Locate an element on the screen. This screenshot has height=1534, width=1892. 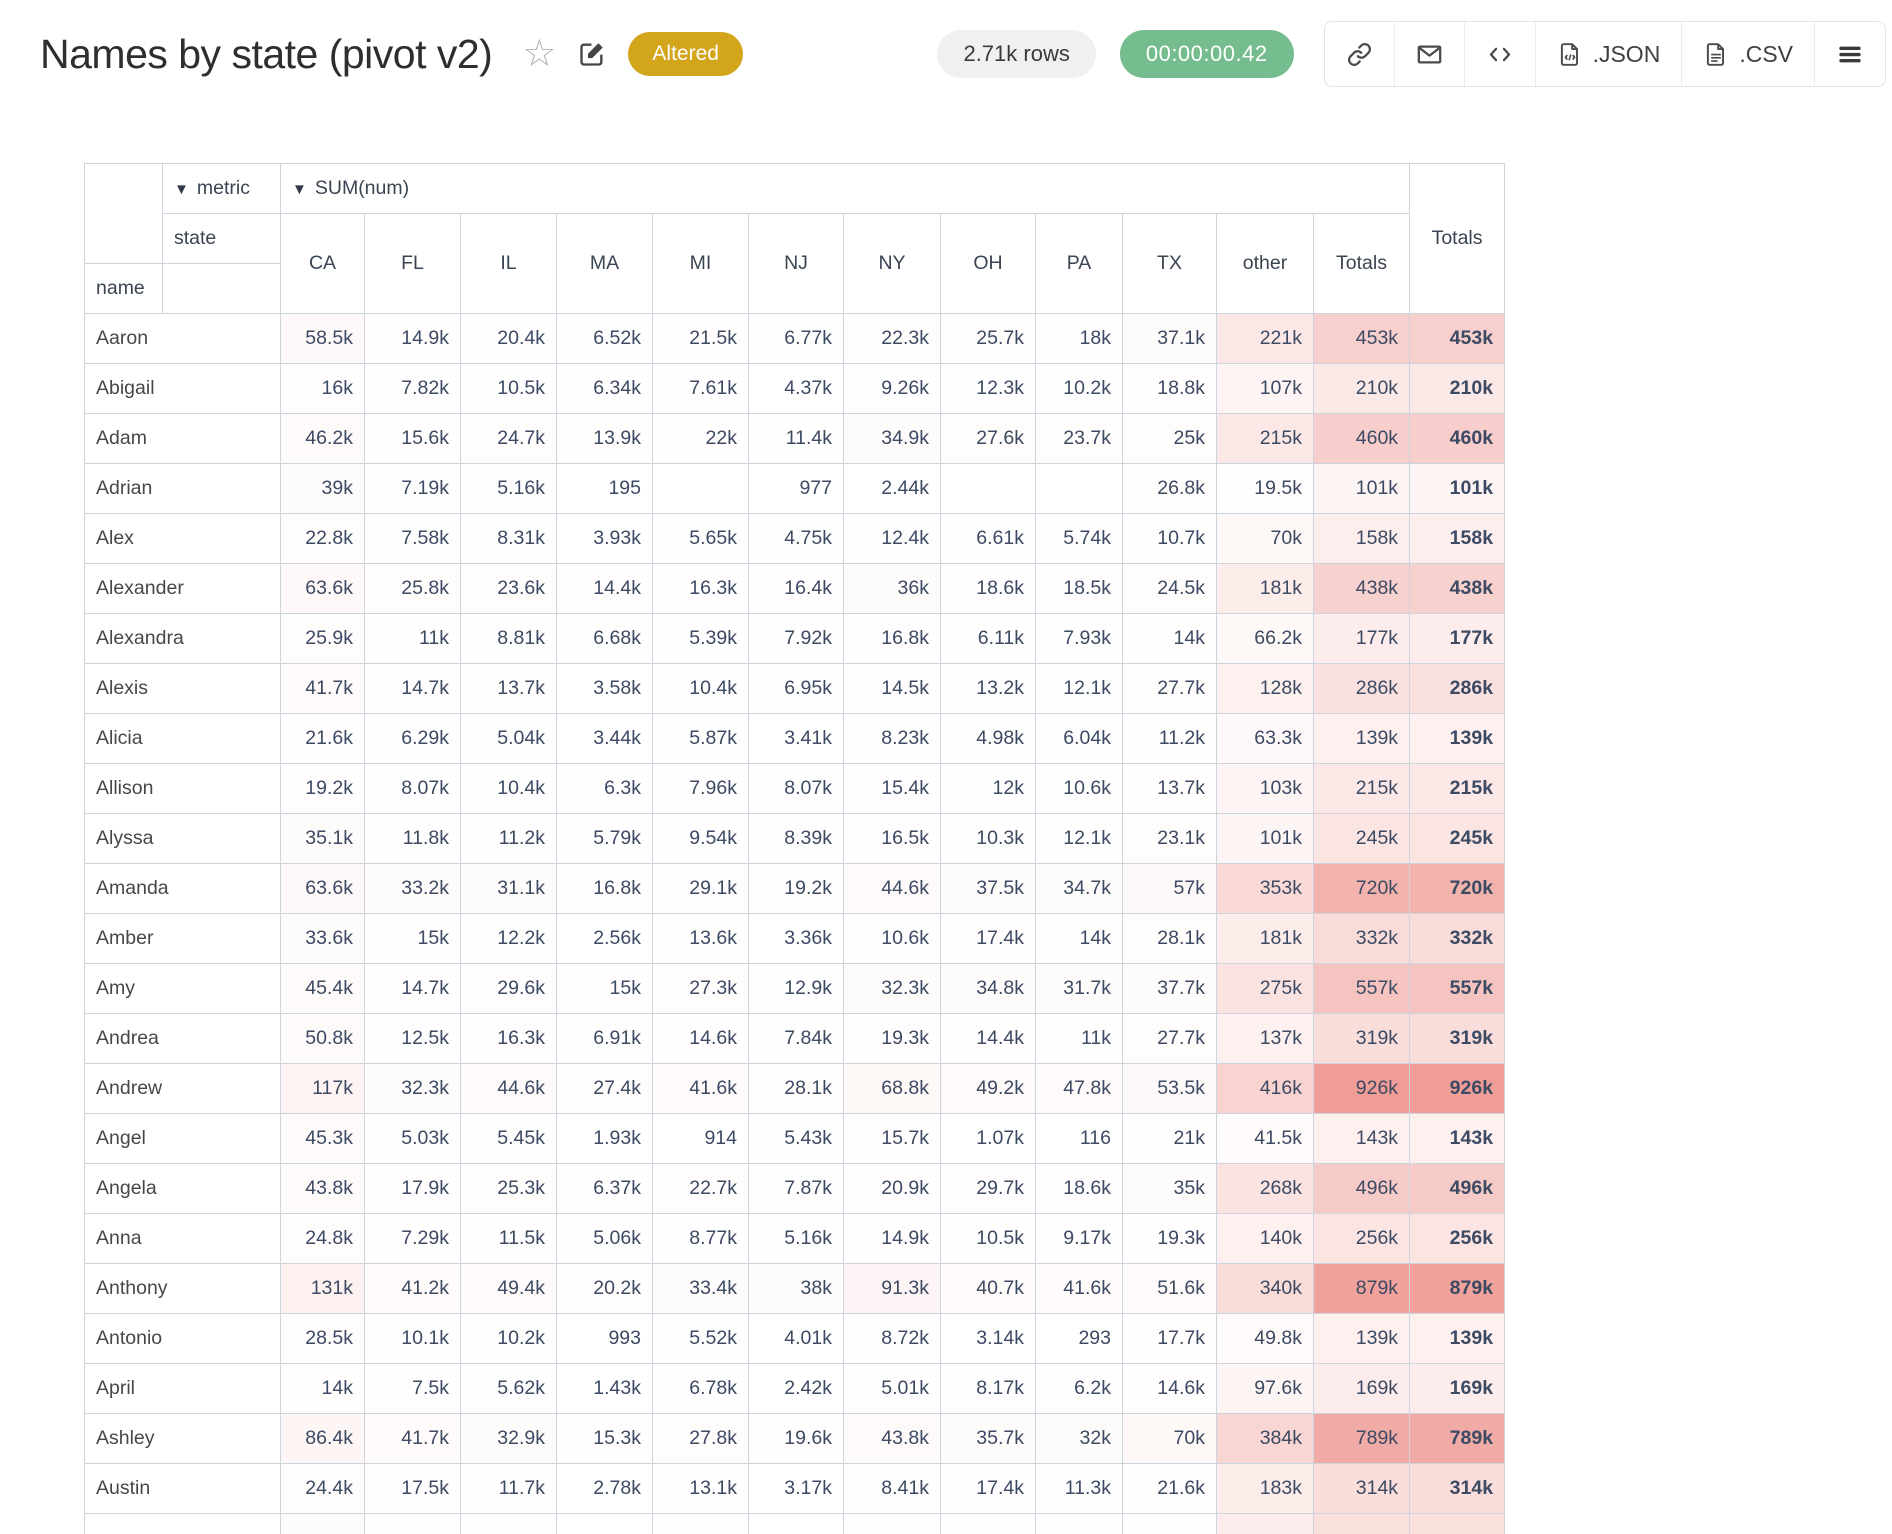
value-cell: 24.8k is located at coordinates (322, 1238).